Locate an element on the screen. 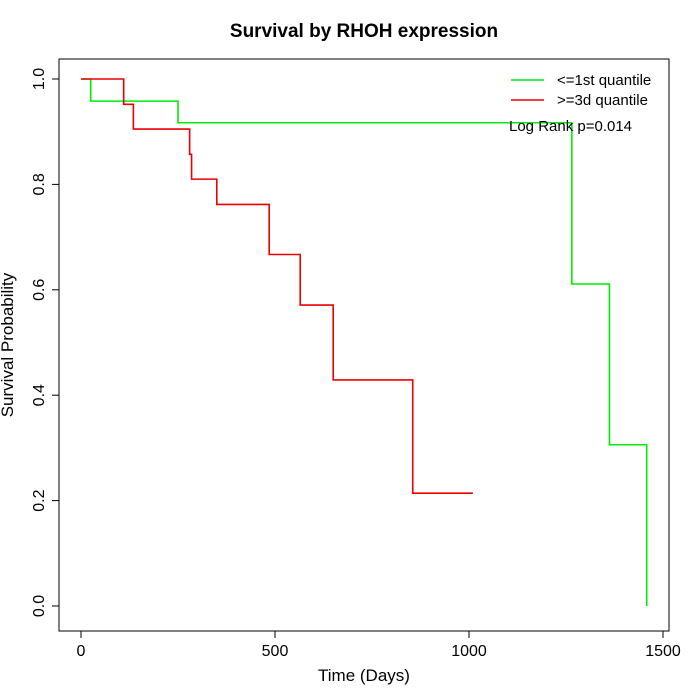  x-tick-label: 1000 is located at coordinates (469, 651).